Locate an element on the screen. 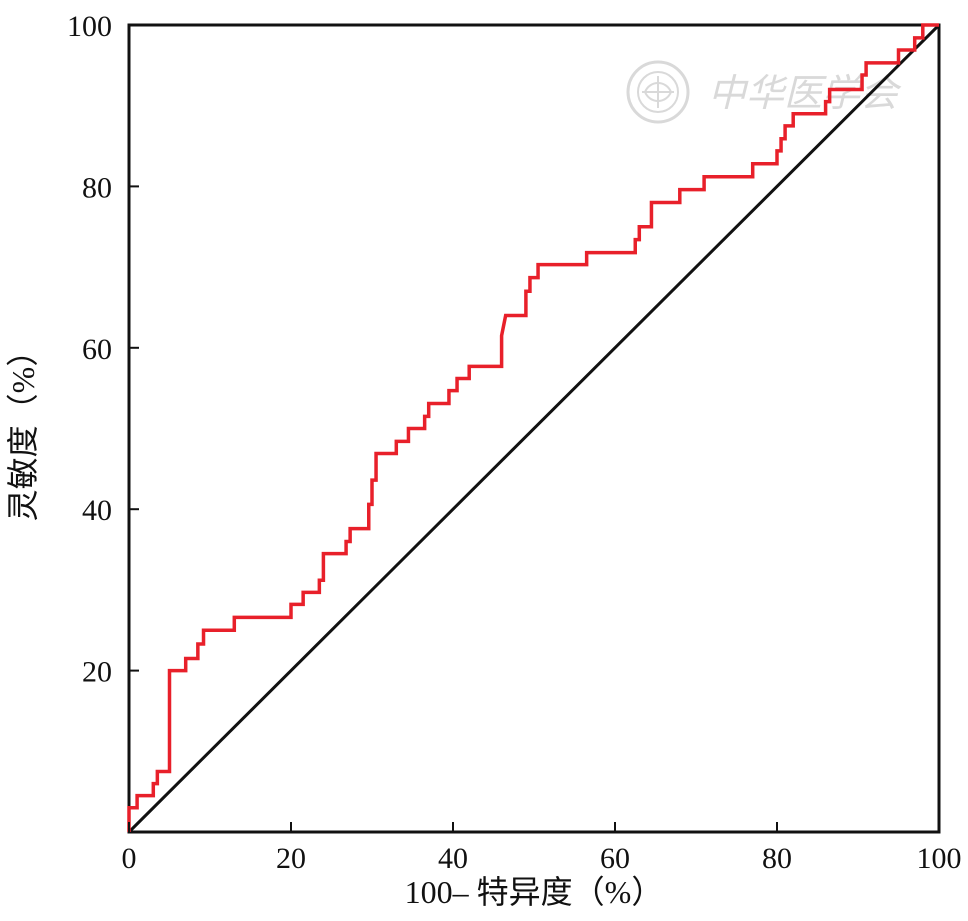 Image resolution: width=968 pixels, height=921 pixels. x-tick-label: 20 is located at coordinates (291, 858).